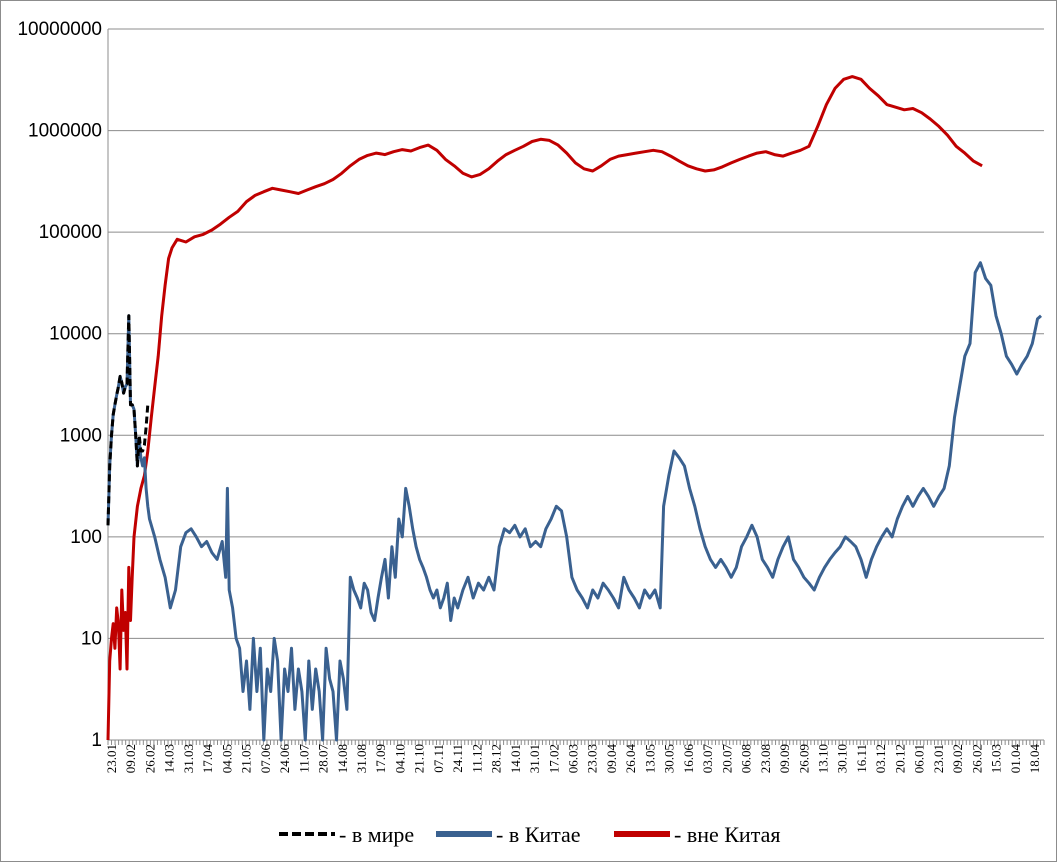  What do you see at coordinates (919, 758) in the screenshot?
I see `x-tick-label: 06.01` at bounding box center [919, 758].